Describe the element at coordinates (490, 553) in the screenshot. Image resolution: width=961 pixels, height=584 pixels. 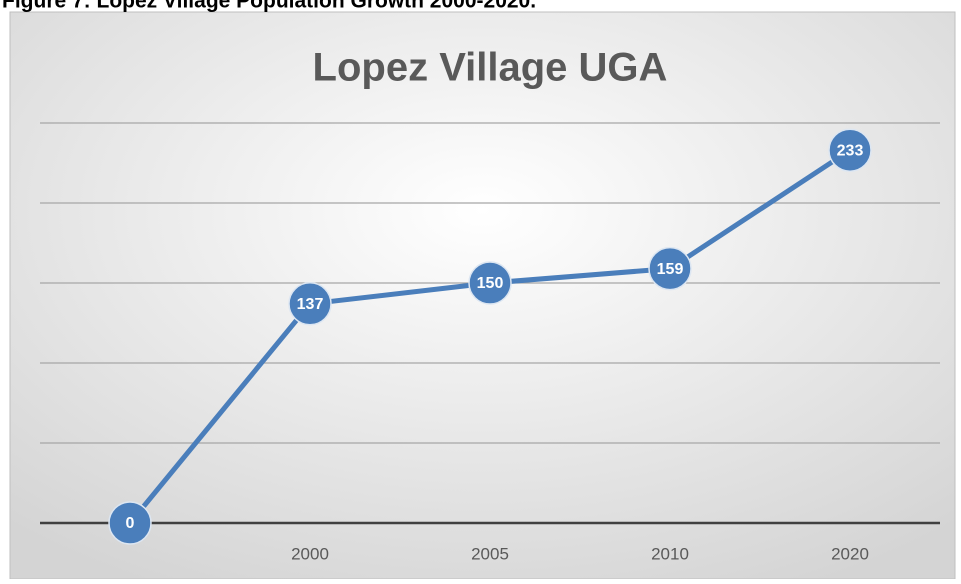
I see `x-tick-label: 2005` at that location.